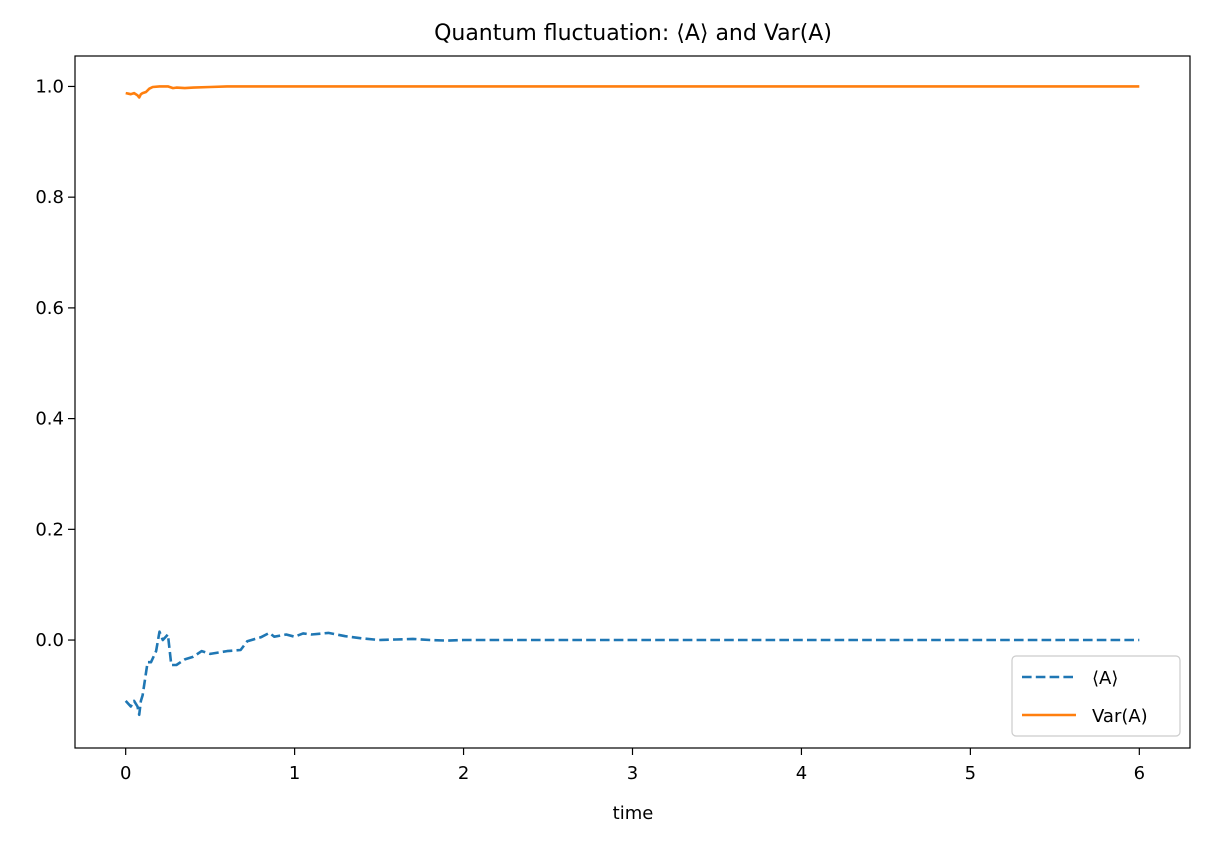  Describe the element at coordinates (970, 773) in the screenshot. I see `x-tick-label: 5` at that location.